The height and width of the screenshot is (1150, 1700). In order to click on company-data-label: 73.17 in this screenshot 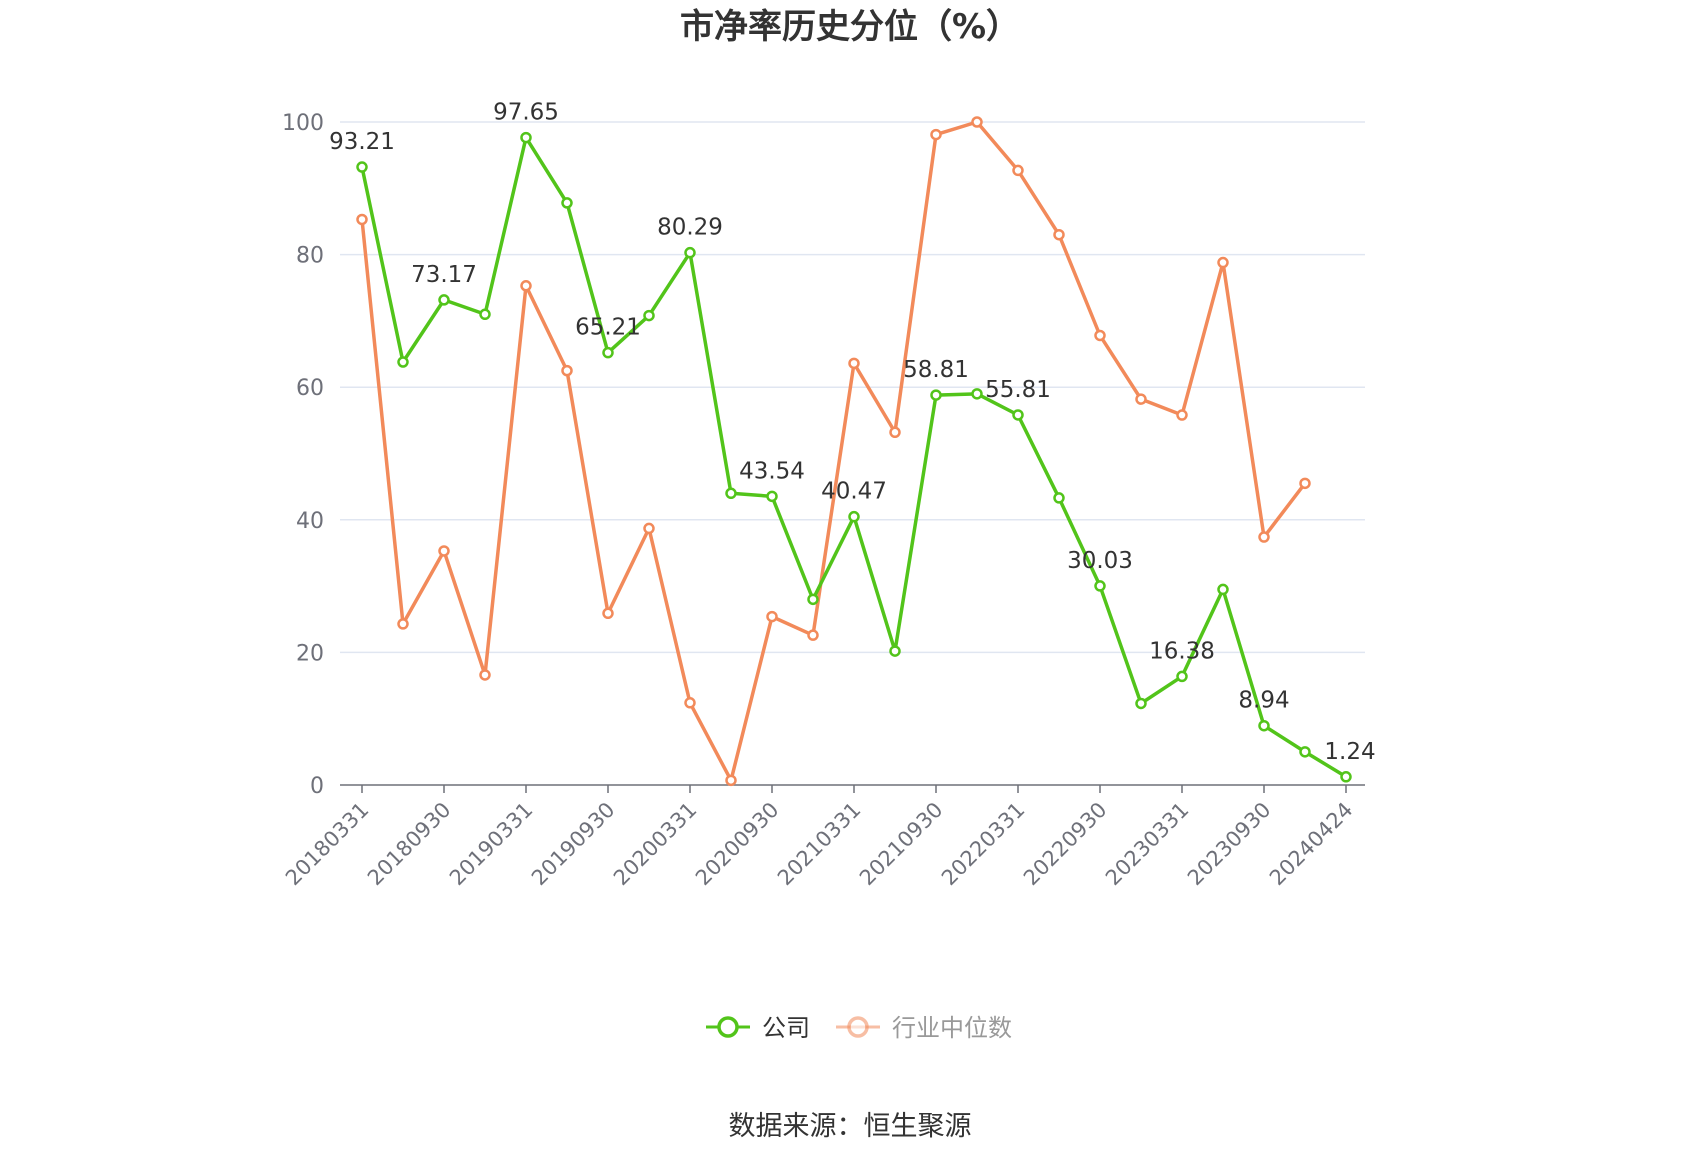, I will do `click(444, 275)`.